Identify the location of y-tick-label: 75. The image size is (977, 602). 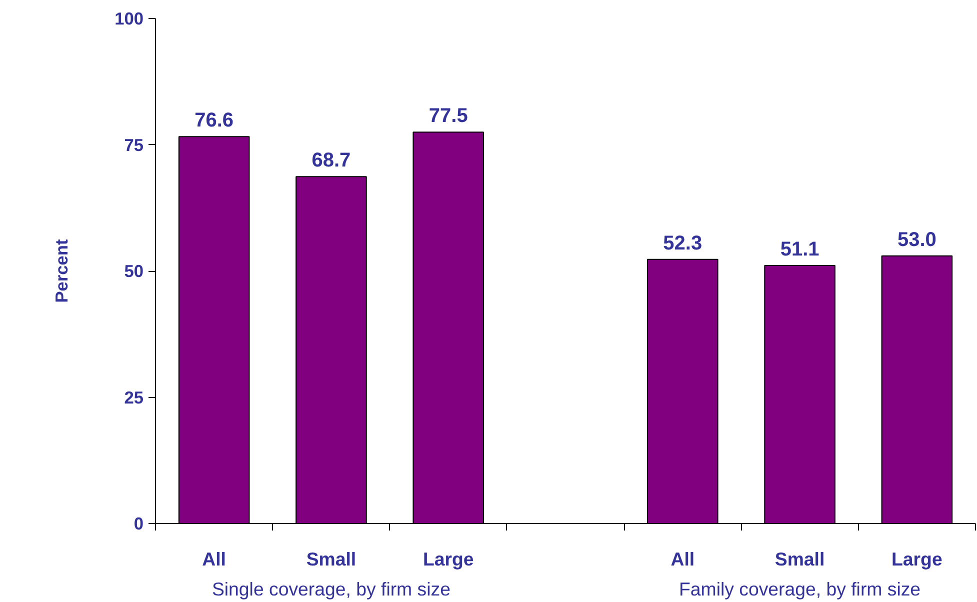
(134, 144).